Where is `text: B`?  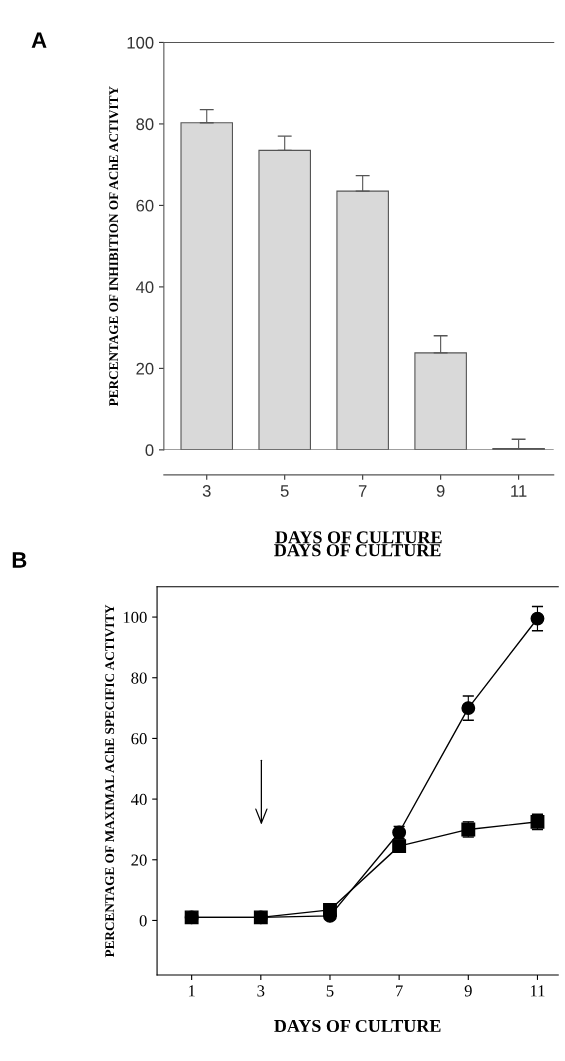 text: B is located at coordinates (19, 560).